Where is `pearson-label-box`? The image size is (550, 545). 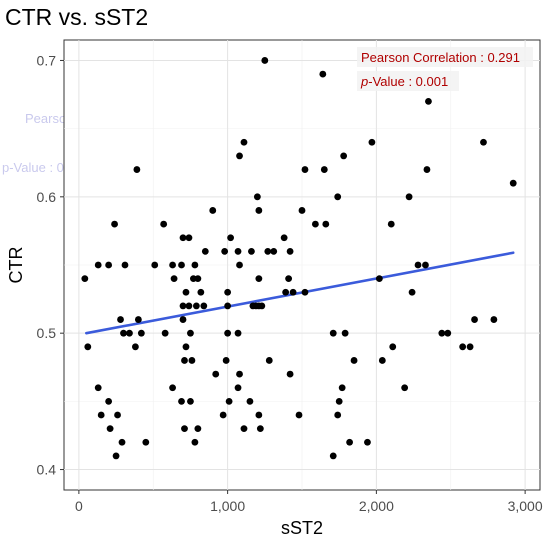 pearson-label-box is located at coordinates (445, 57).